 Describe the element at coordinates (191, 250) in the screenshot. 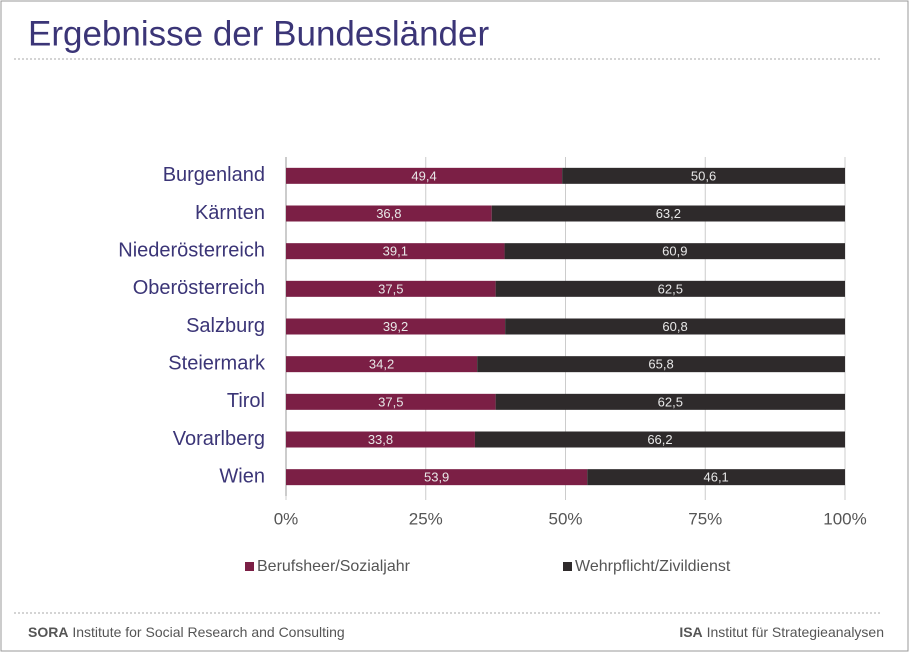

I see `y-tick-label: Niederösterreich` at that location.